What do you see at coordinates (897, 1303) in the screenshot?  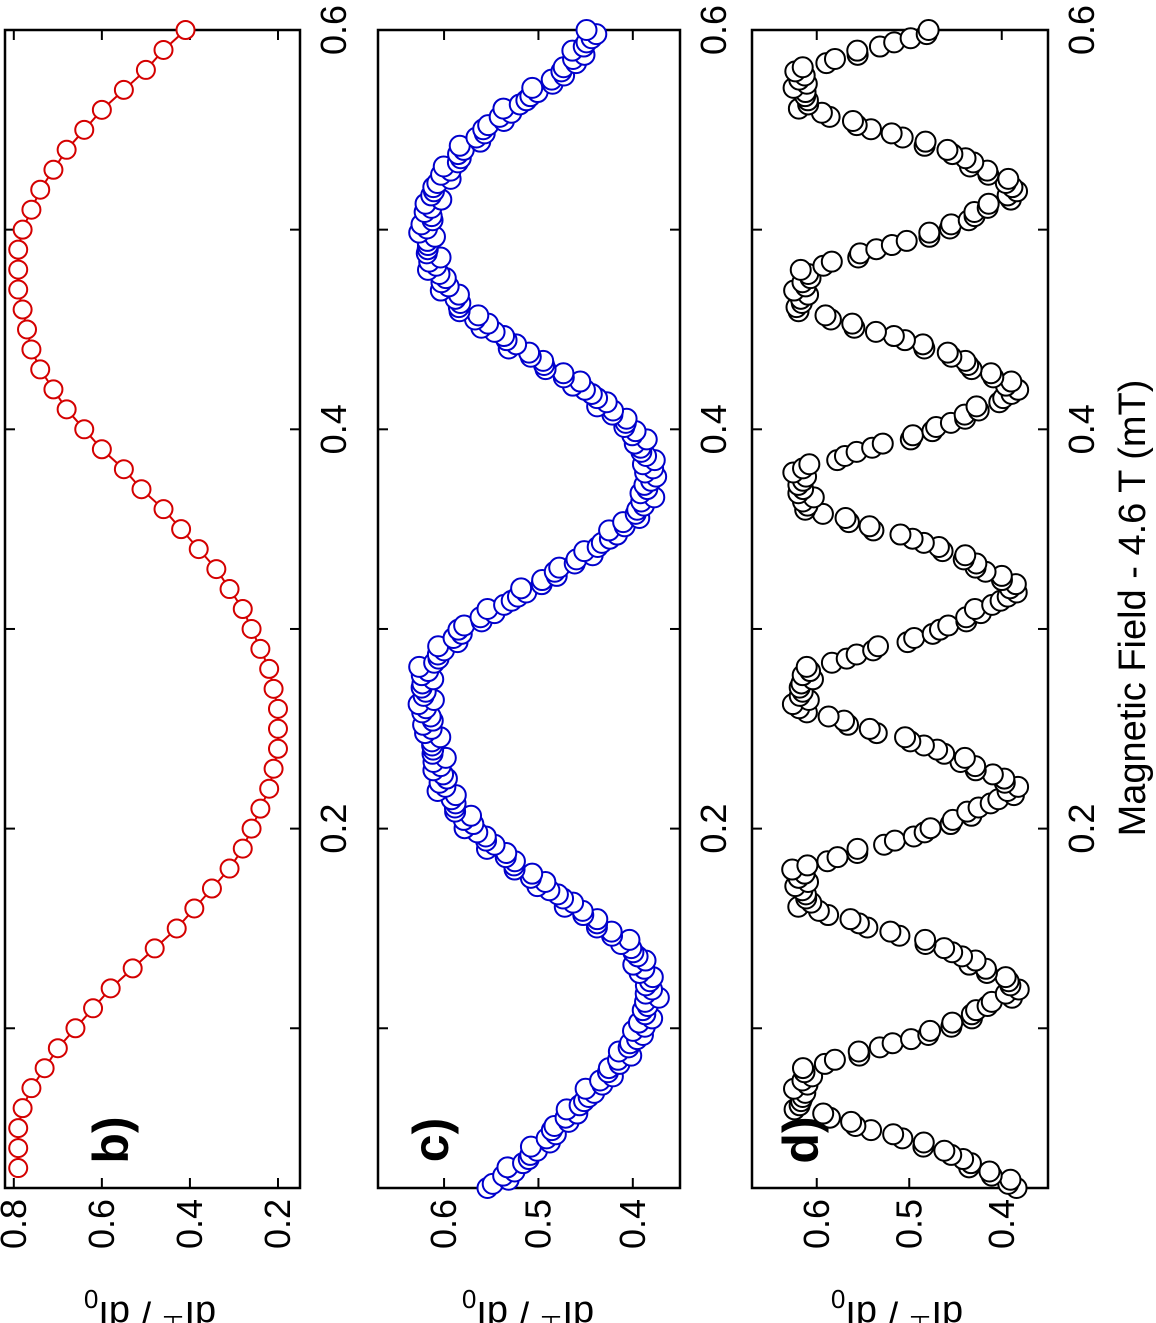 I see `y-axis-title-d: dI⊥ / dI0` at bounding box center [897, 1303].